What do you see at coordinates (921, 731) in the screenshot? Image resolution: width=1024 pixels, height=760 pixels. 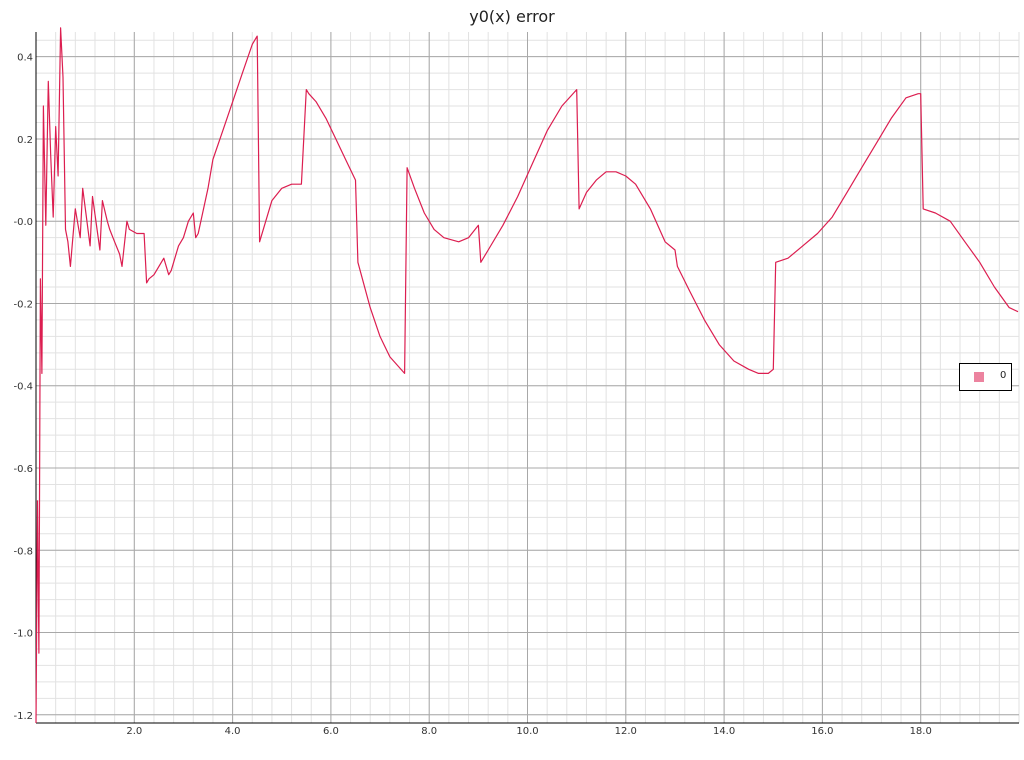 I see `x-tick-label: 18.0` at bounding box center [921, 731].